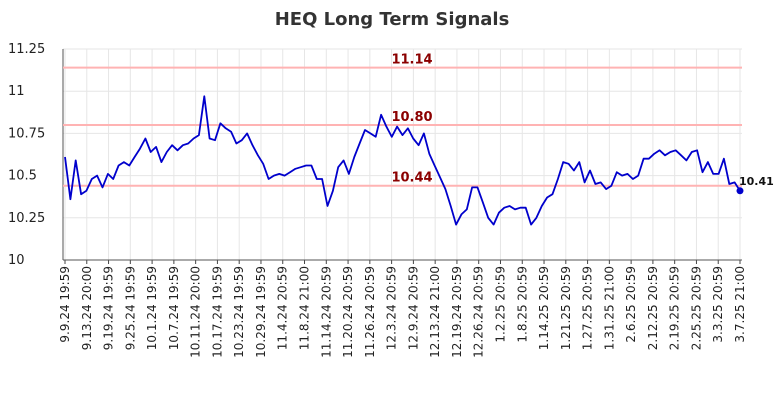 The width and height of the screenshot is (784, 400). What do you see at coordinates (65, 304) in the screenshot?
I see `x-tick-label: 9.9.24 19:59` at bounding box center [65, 304].